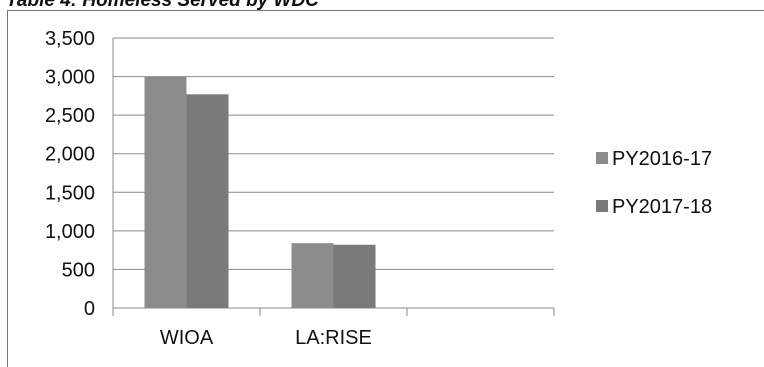 Image resolution: width=764 pixels, height=367 pixels. What do you see at coordinates (662, 159) in the screenshot?
I see `legend-label: PY2016-17` at bounding box center [662, 159].